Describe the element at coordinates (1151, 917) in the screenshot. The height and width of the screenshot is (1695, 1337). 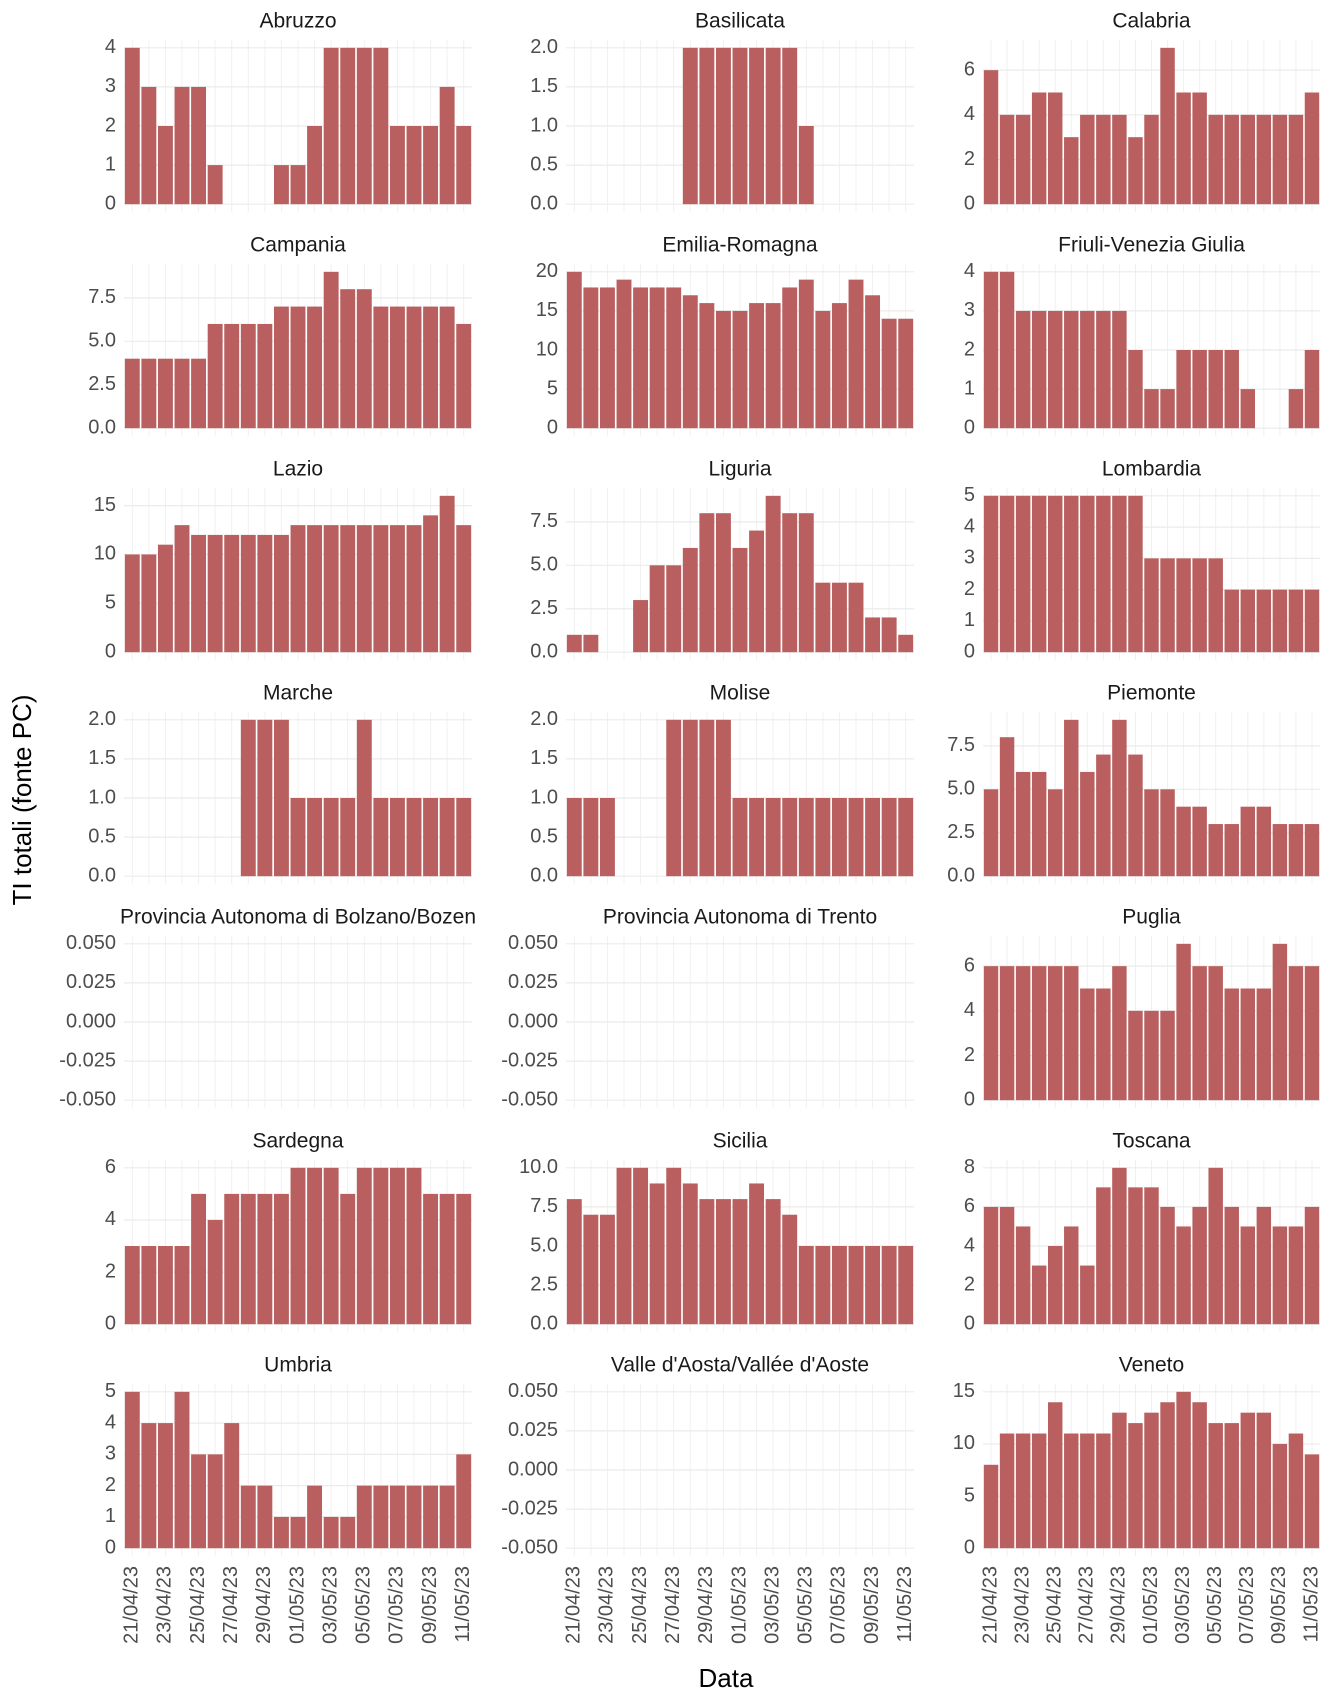
I see `facet-title: Puglia` at that location.